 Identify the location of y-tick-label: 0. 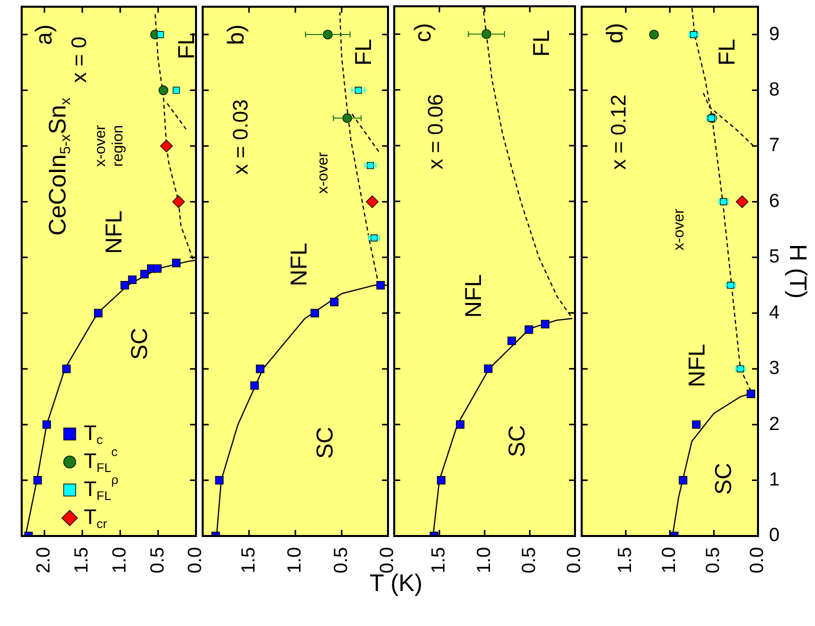
(774, 535).